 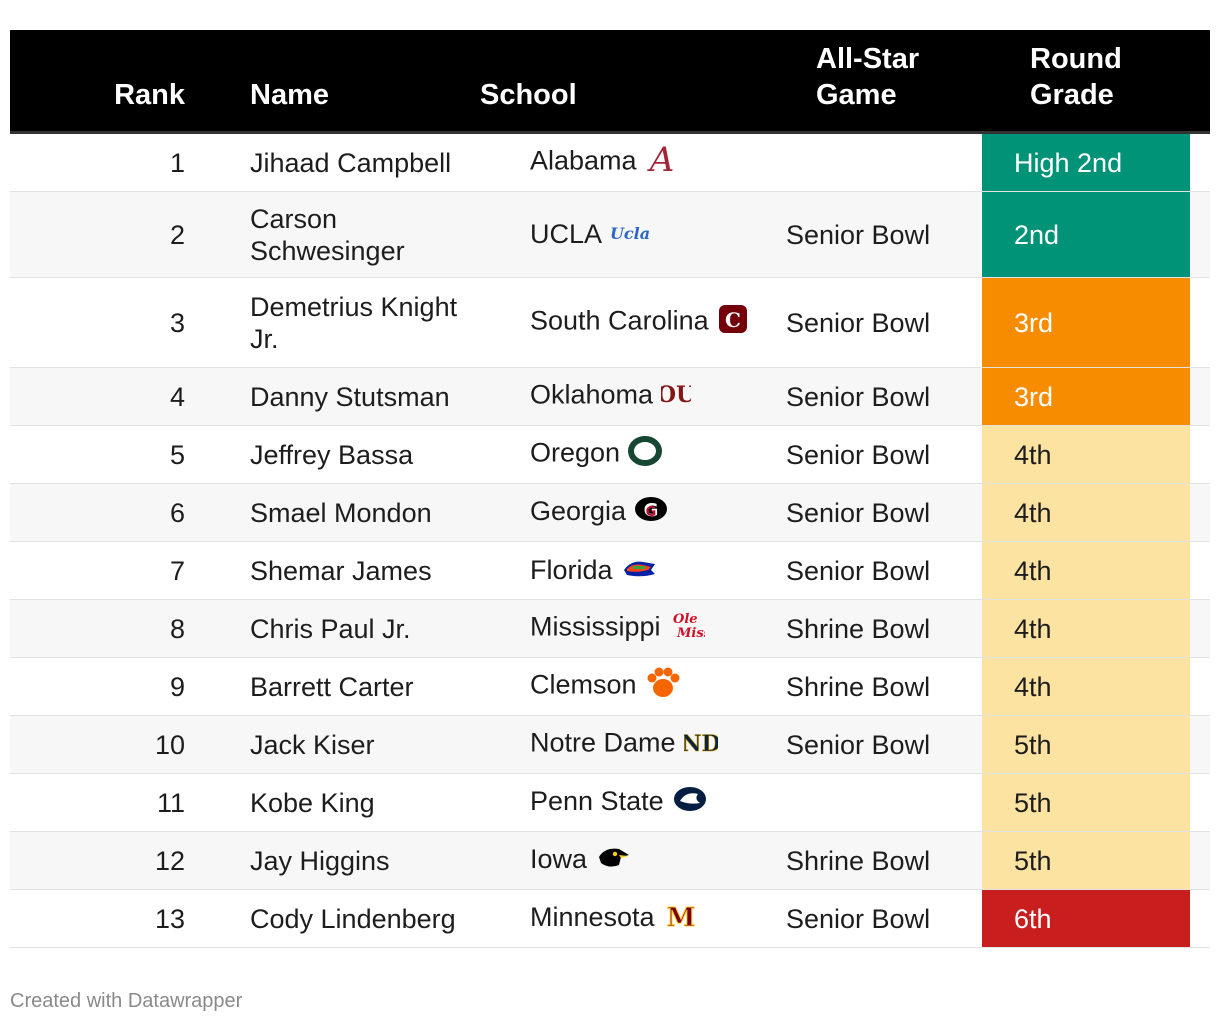 I want to click on rank-cell: 10, so click(x=169, y=744).